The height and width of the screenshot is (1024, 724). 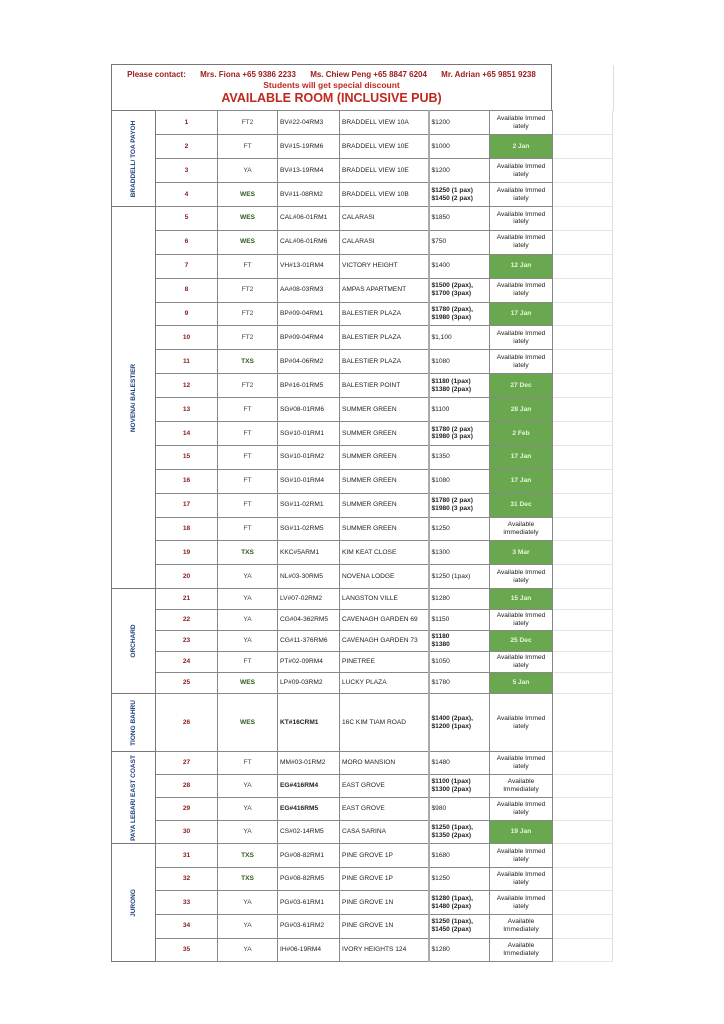 I want to click on room-number: 33, so click(x=186, y=903).